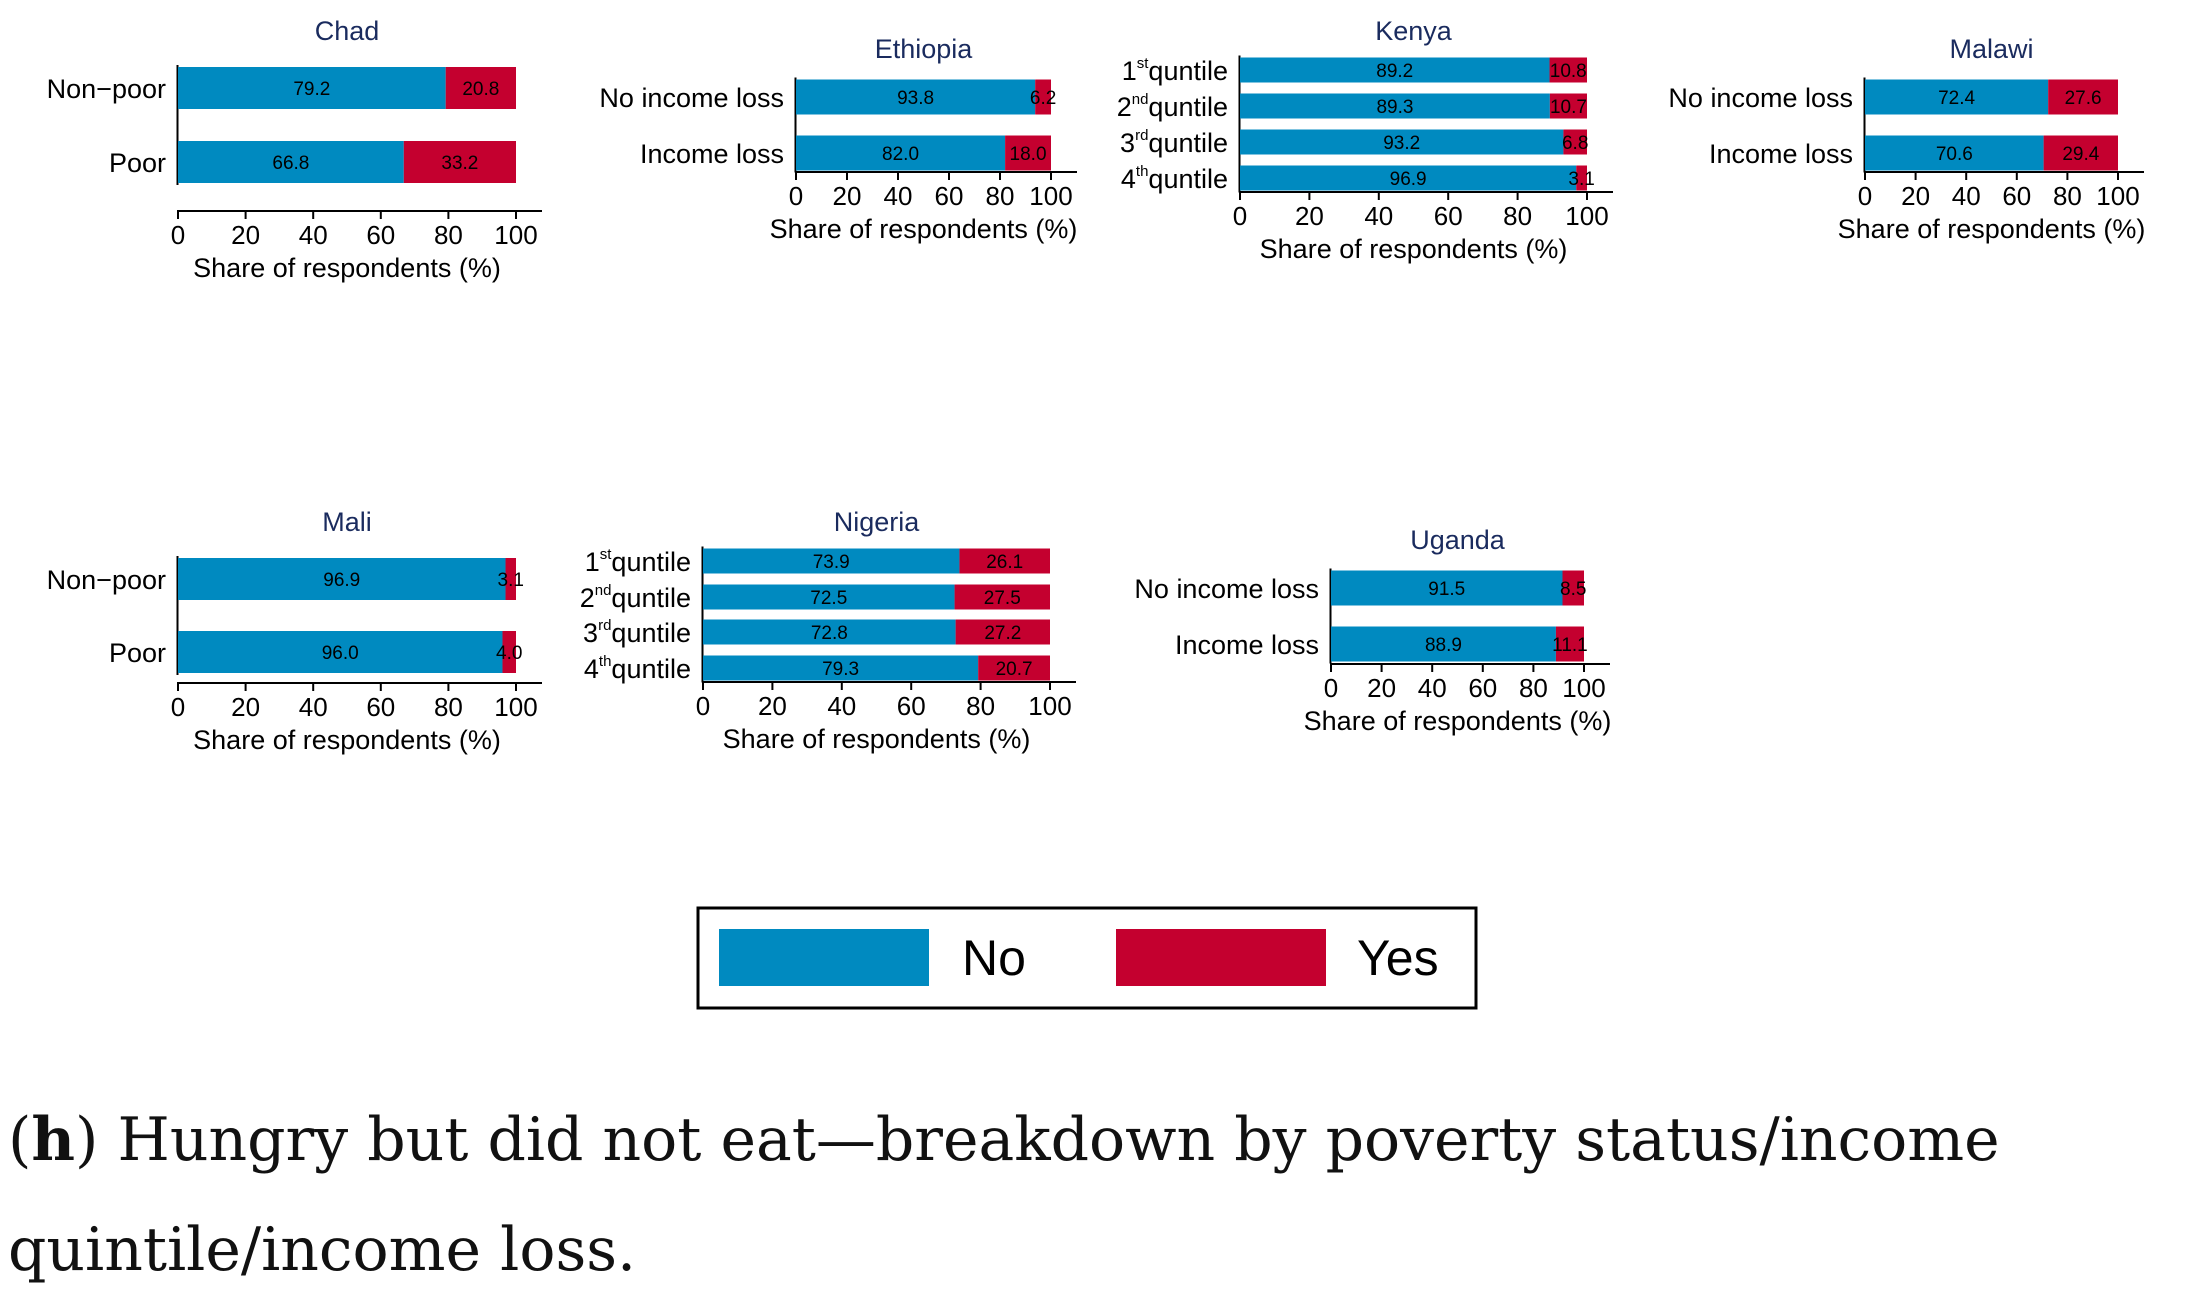  Describe the element at coordinates (1414, 31) in the screenshot. I see `chart-title: Kenya` at that location.